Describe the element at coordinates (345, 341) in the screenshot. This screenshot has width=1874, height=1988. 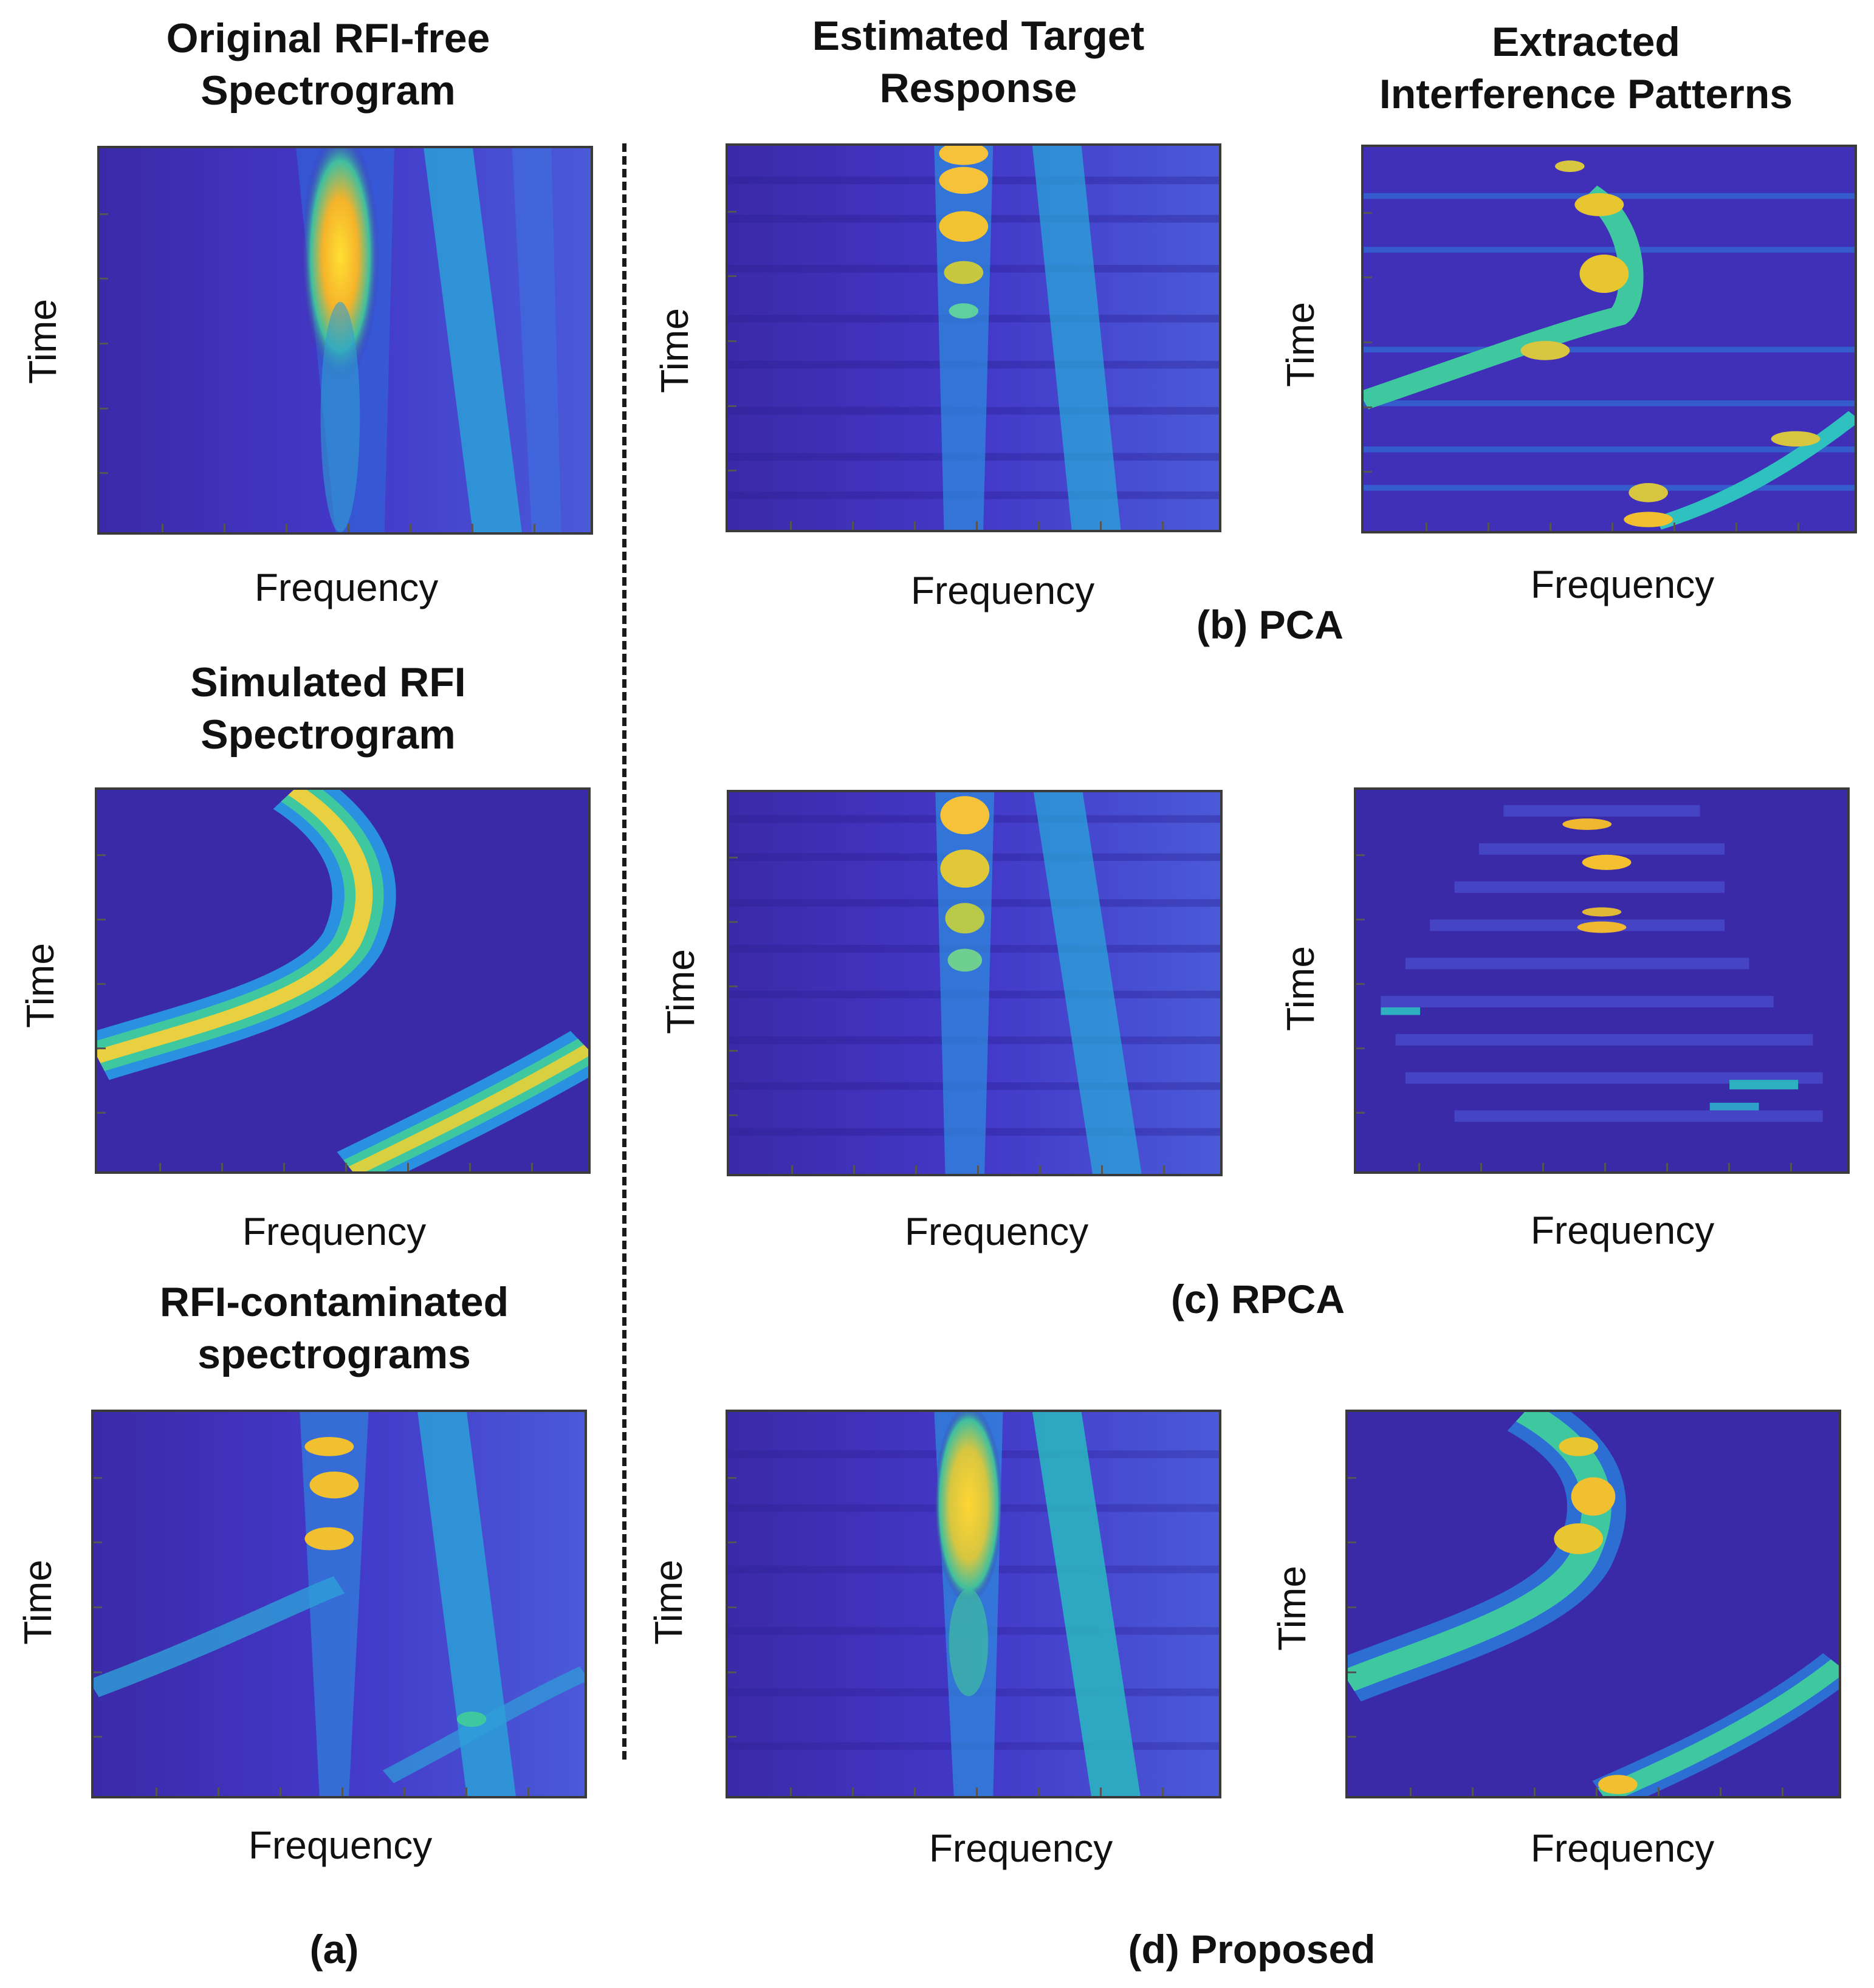
I see `spectrogram-original` at that location.